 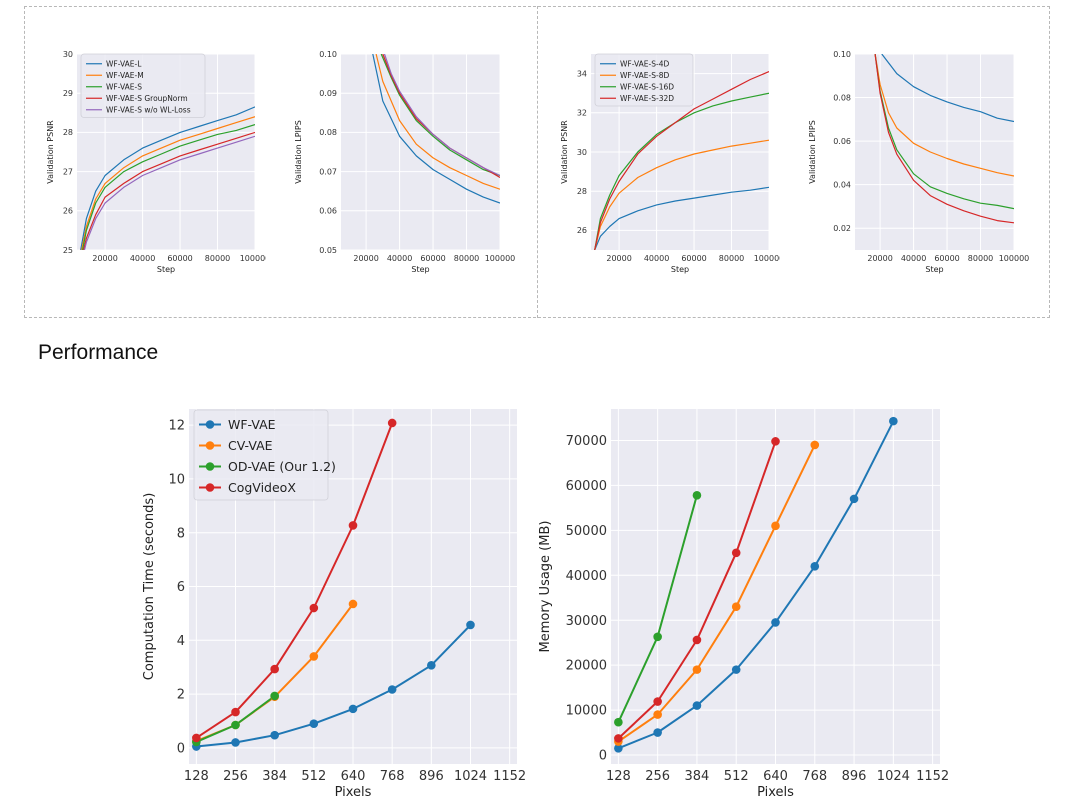 I want to click on y-tick-label: 12, so click(x=176, y=426).